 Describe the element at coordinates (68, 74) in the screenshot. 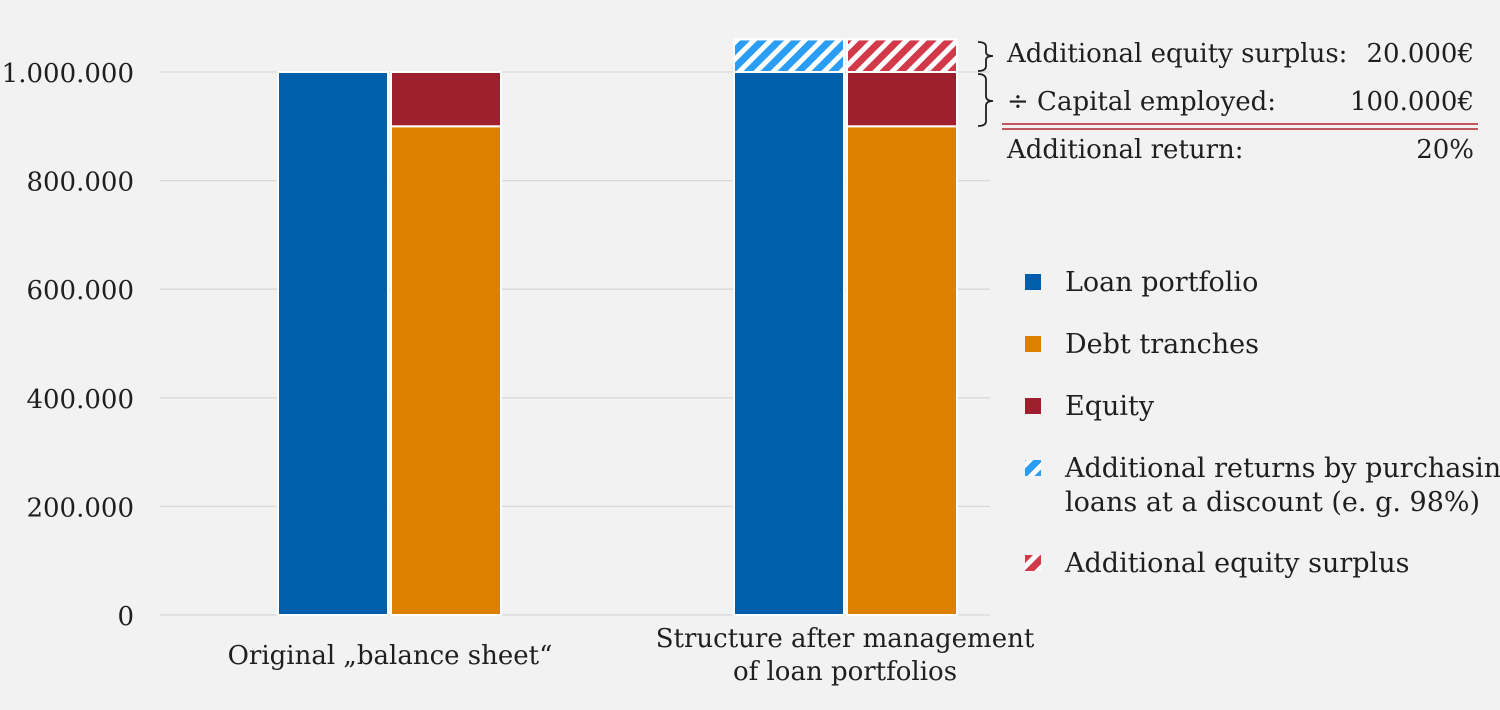

I see `y-tick-label: 1.000.000` at that location.